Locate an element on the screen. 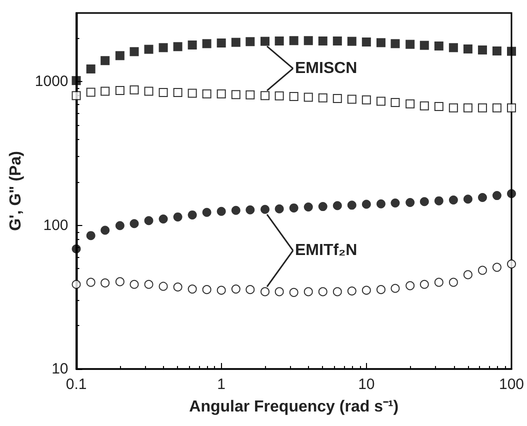 The width and height of the screenshot is (527, 426). x-tick-label: 10 is located at coordinates (366, 384).